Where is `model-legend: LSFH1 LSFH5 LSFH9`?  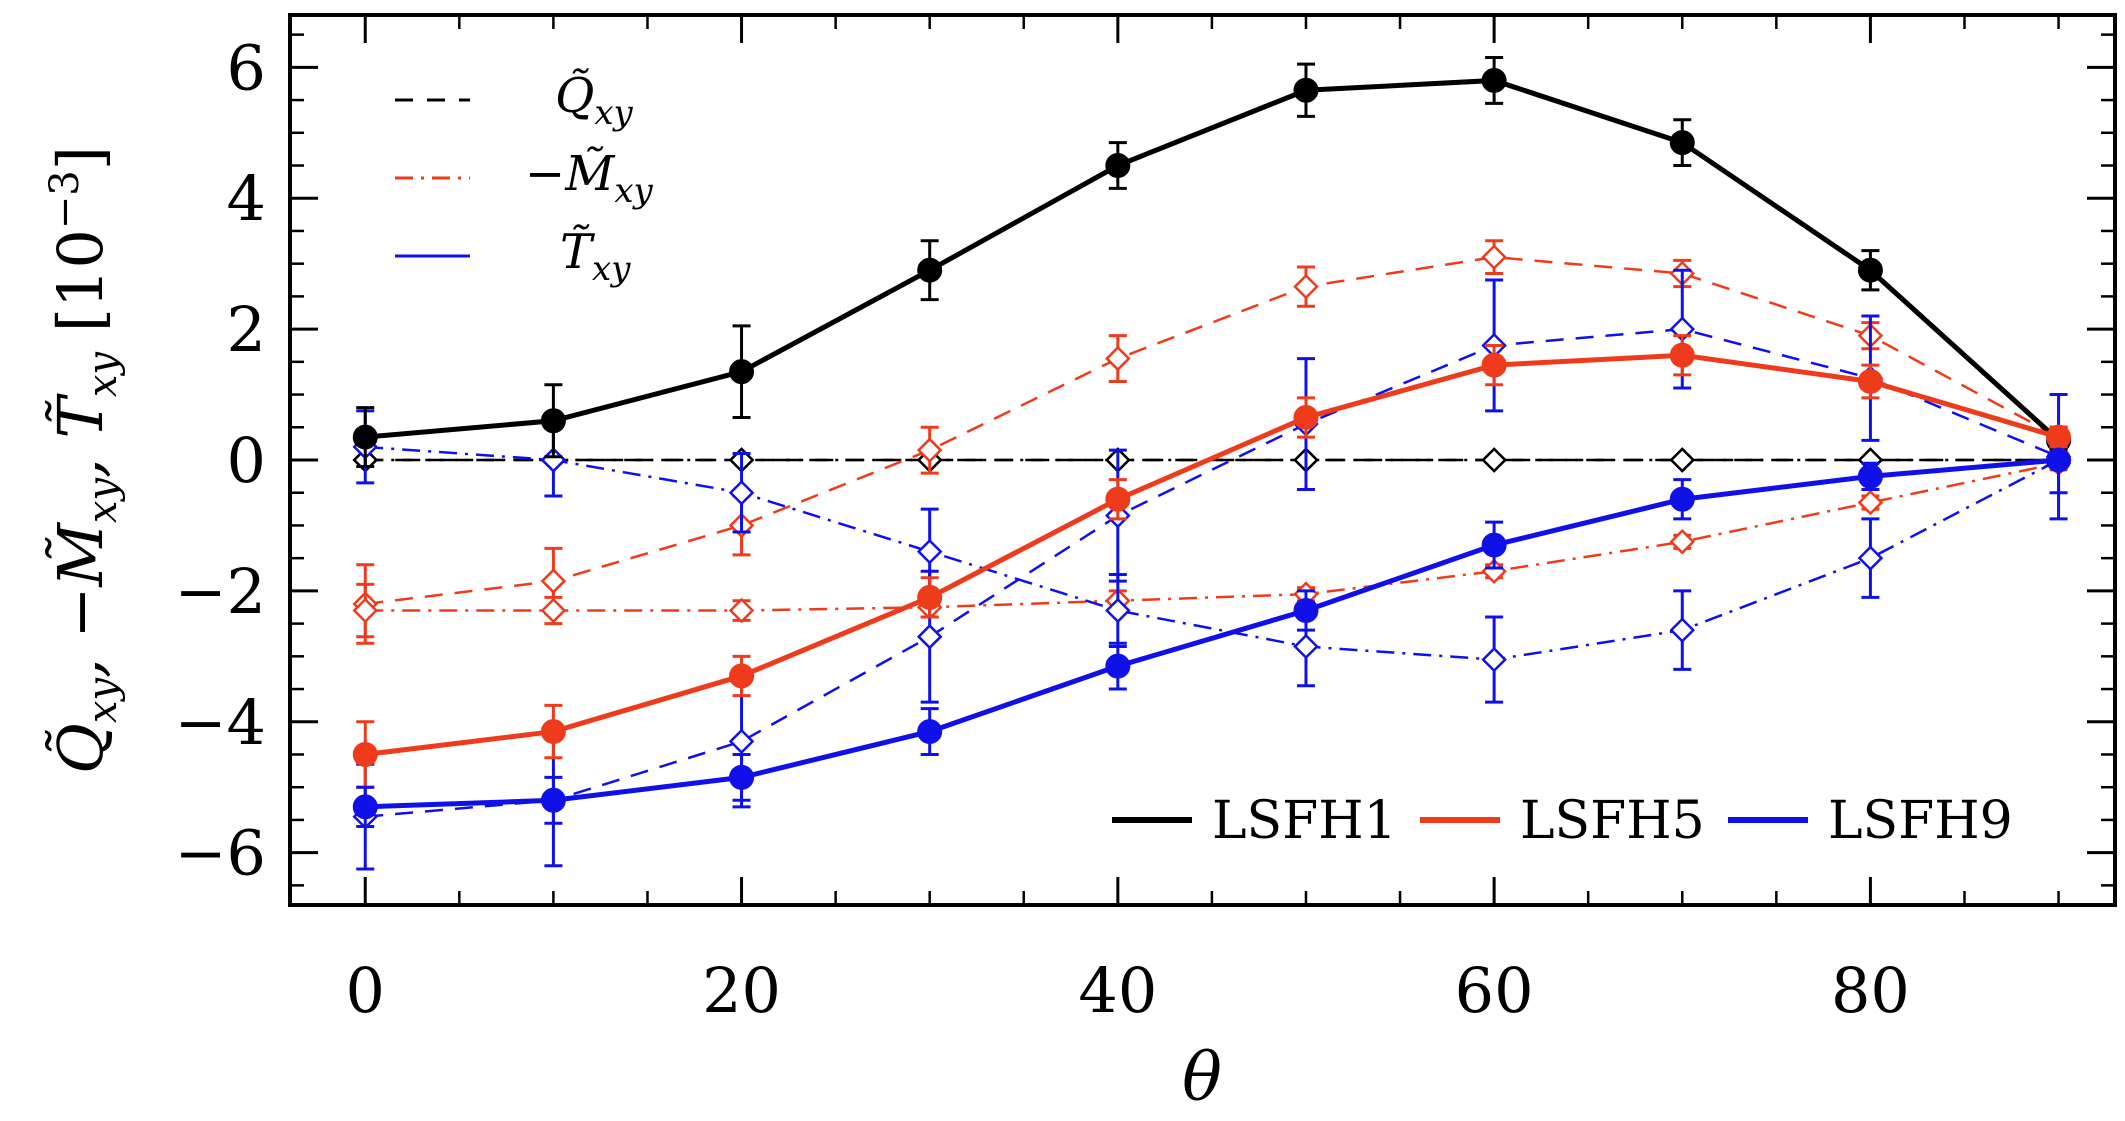 model-legend: LSFH1 LSFH5 LSFH9 is located at coordinates (1562, 821).